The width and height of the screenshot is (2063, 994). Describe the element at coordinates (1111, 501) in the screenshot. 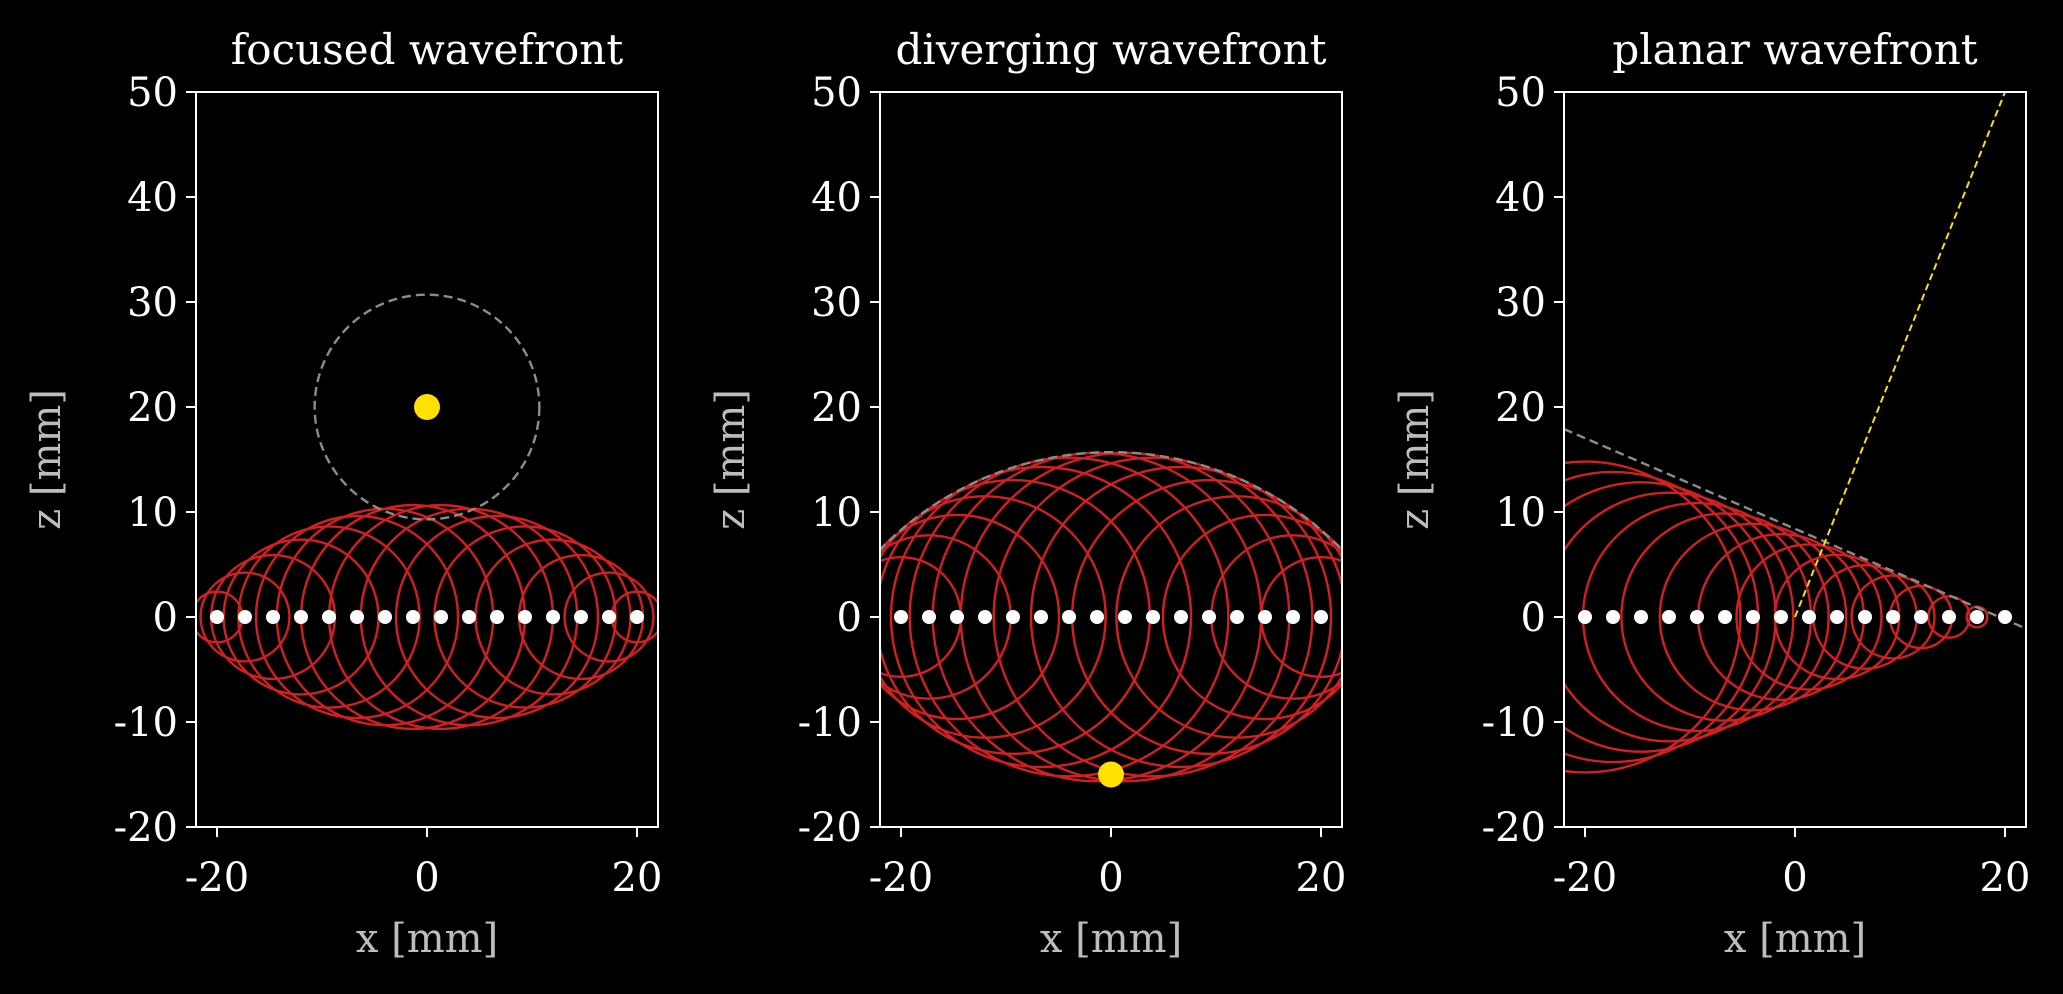

I see `envelope-circle` at that location.